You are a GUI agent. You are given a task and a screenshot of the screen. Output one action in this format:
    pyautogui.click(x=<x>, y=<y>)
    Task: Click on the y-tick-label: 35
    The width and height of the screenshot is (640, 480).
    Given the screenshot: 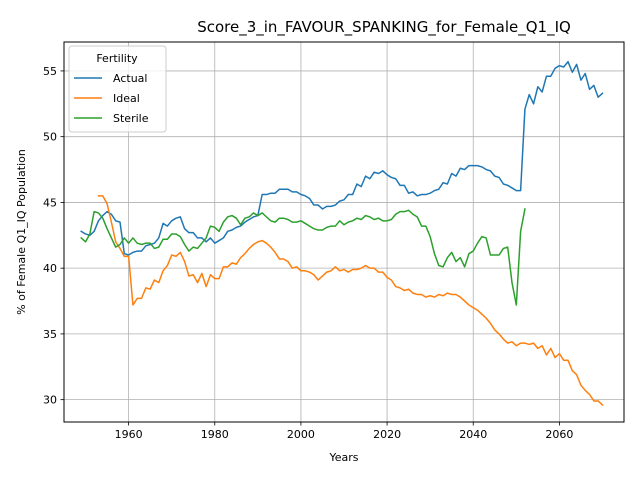 What is the action you would take?
    pyautogui.click(x=50, y=334)
    